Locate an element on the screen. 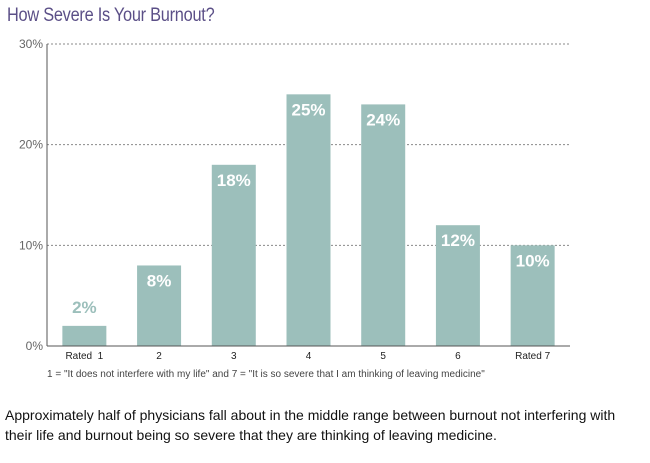  x-tick-label: 2 is located at coordinates (159, 356).